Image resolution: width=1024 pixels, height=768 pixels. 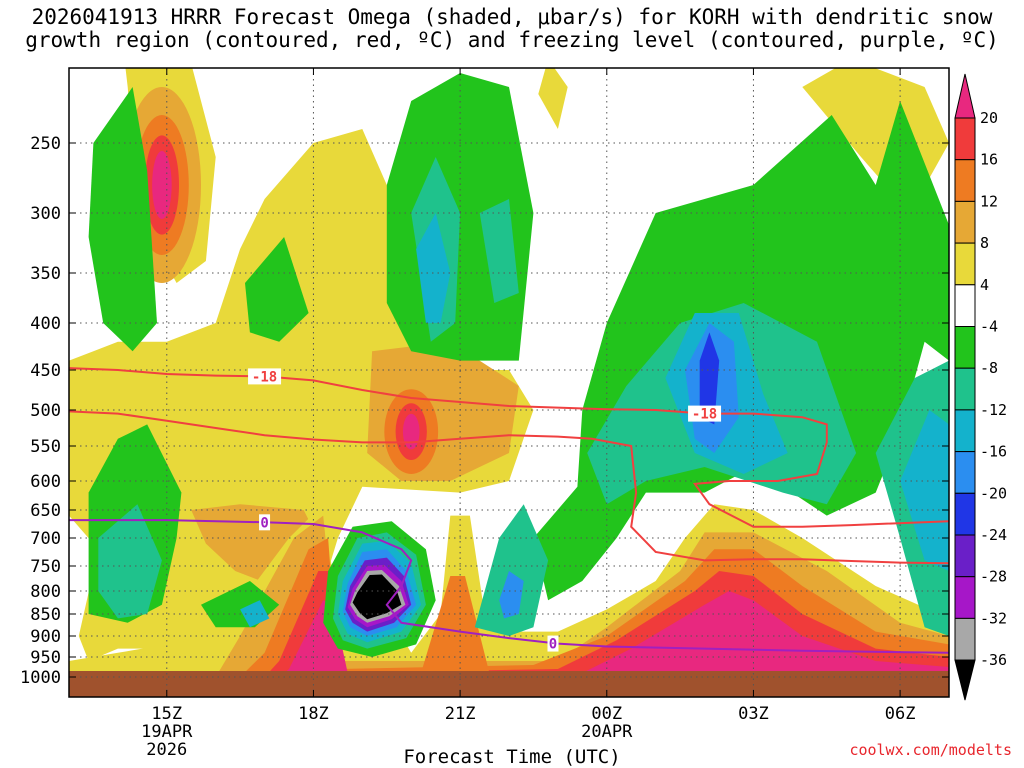 I want to click on y-tick-label: 300, so click(x=45, y=214).